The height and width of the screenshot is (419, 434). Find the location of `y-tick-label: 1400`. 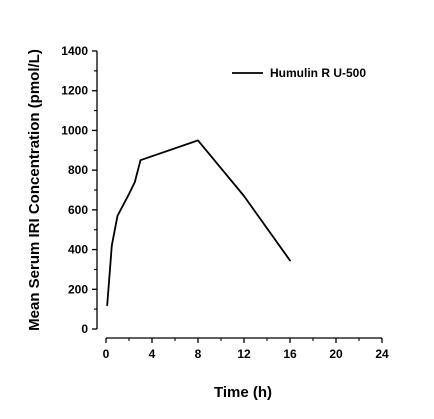

y-tick-label: 1400 is located at coordinates (74, 51).